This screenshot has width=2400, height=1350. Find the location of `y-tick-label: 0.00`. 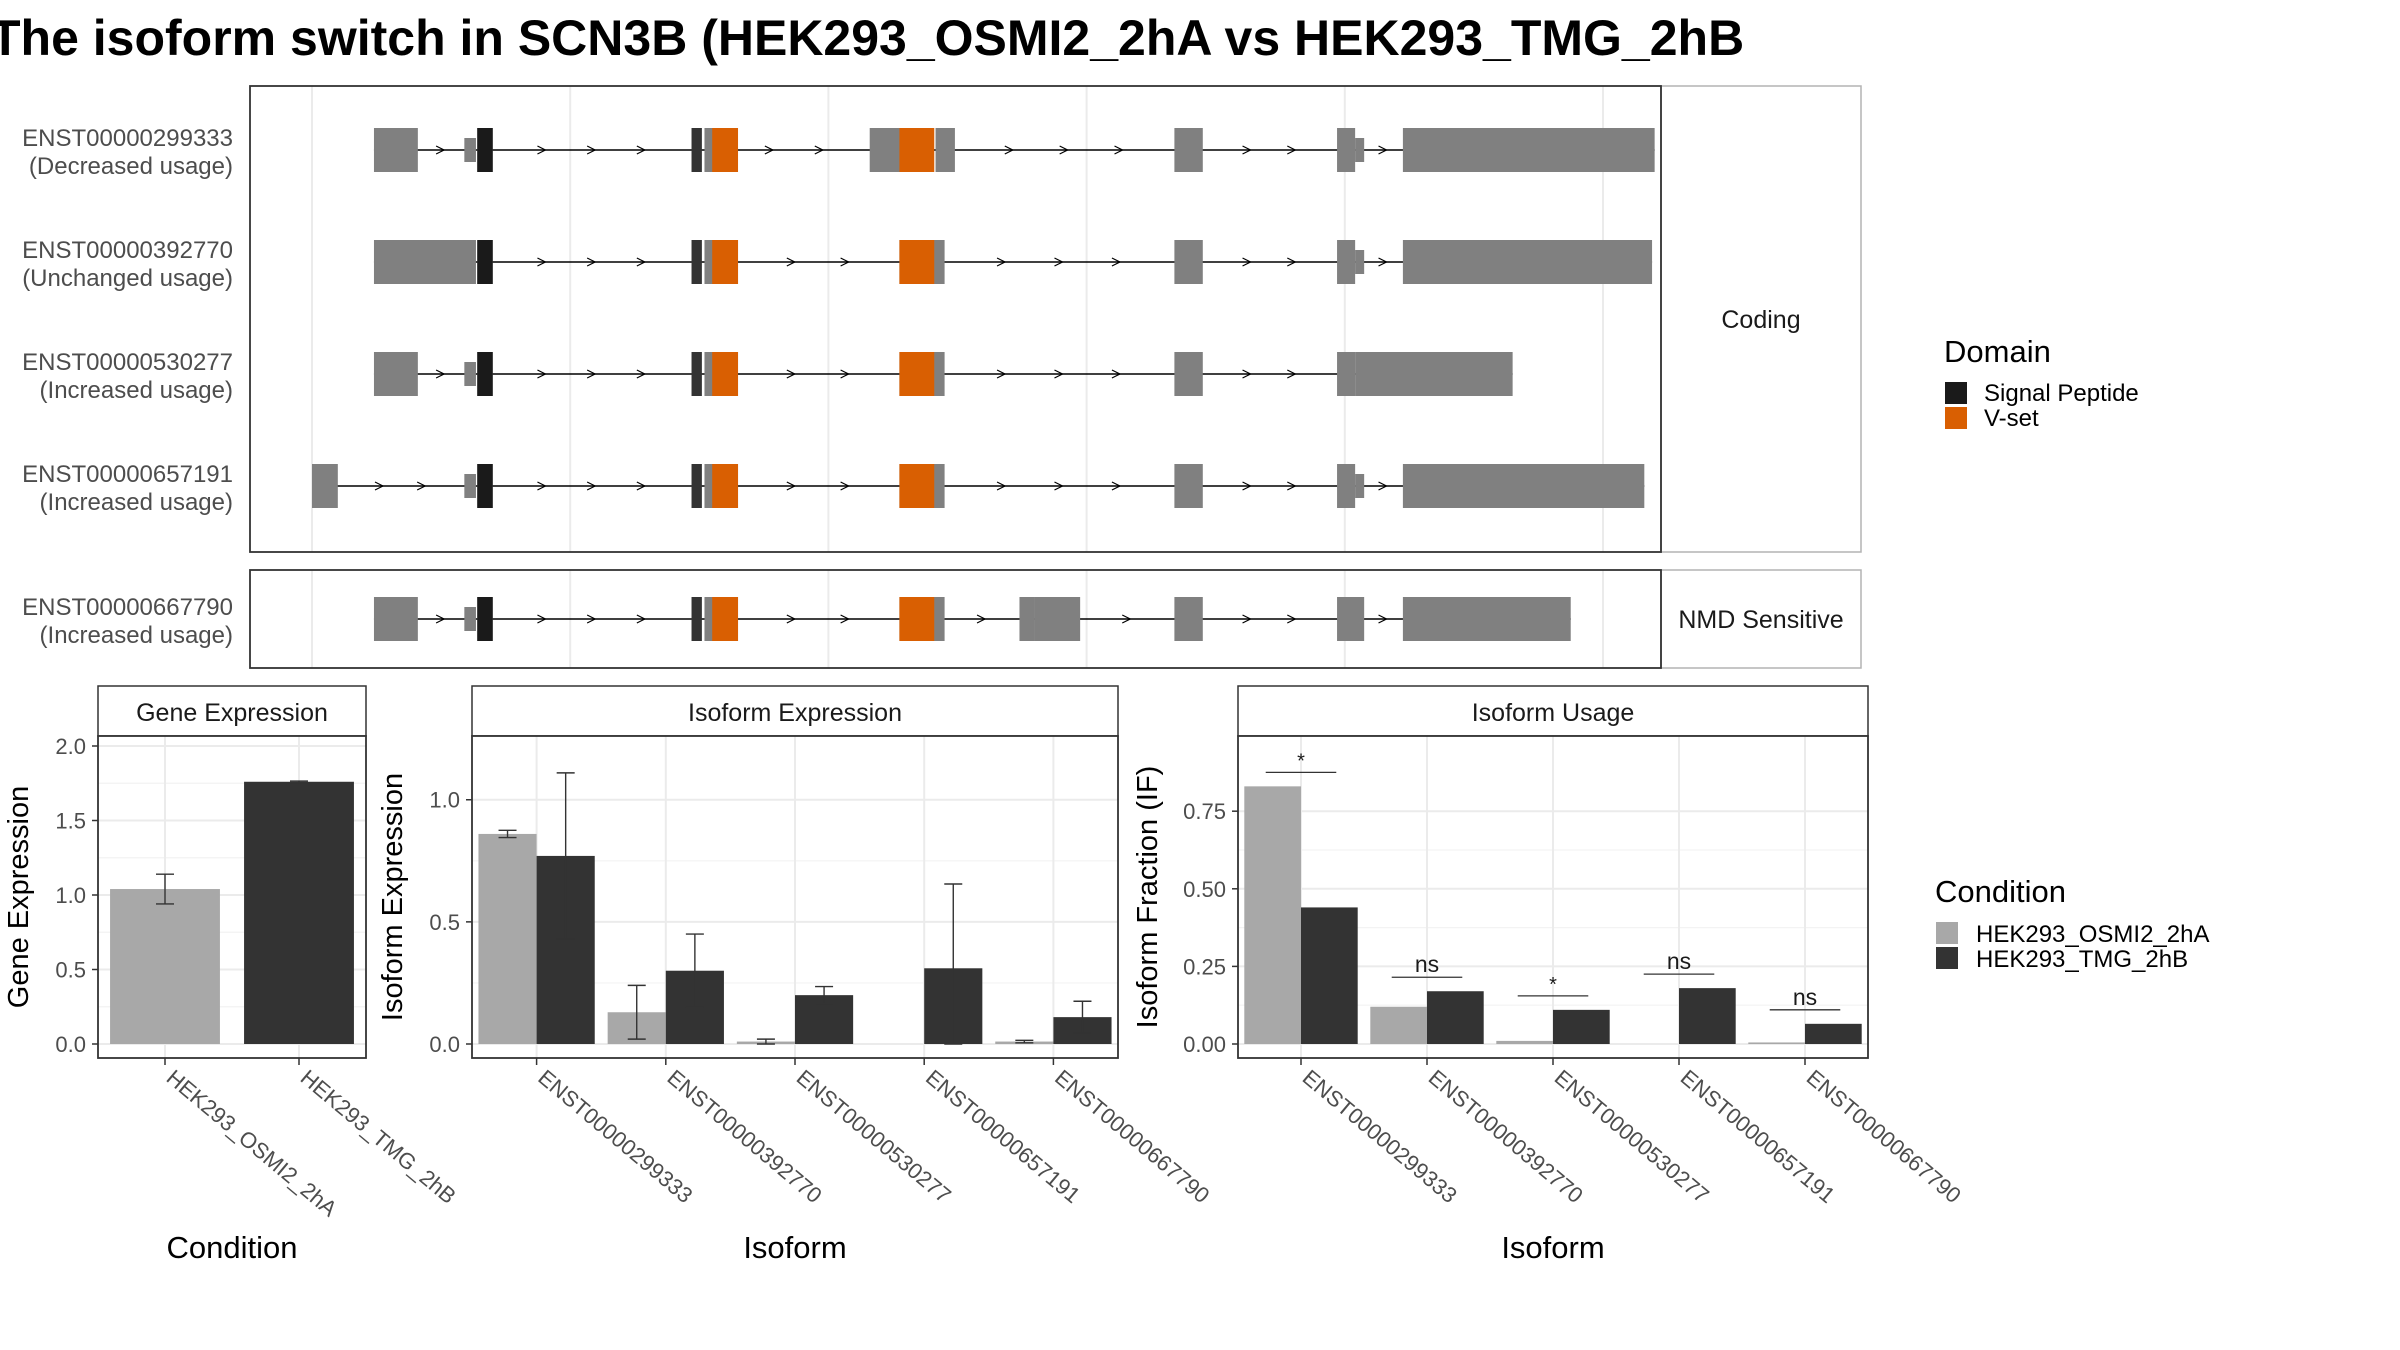

y-tick-label: 0.00 is located at coordinates (1204, 1044).